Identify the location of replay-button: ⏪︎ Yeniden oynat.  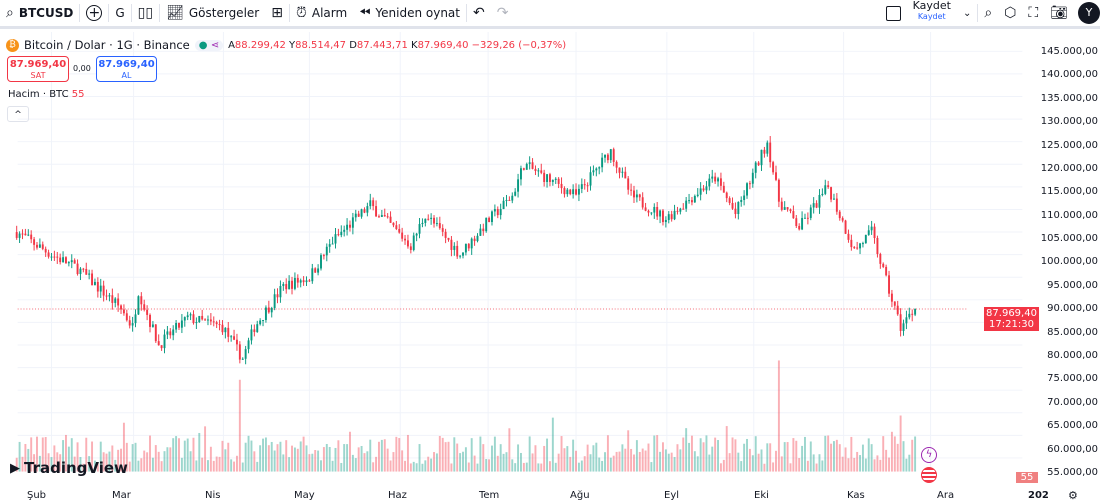
(409, 13).